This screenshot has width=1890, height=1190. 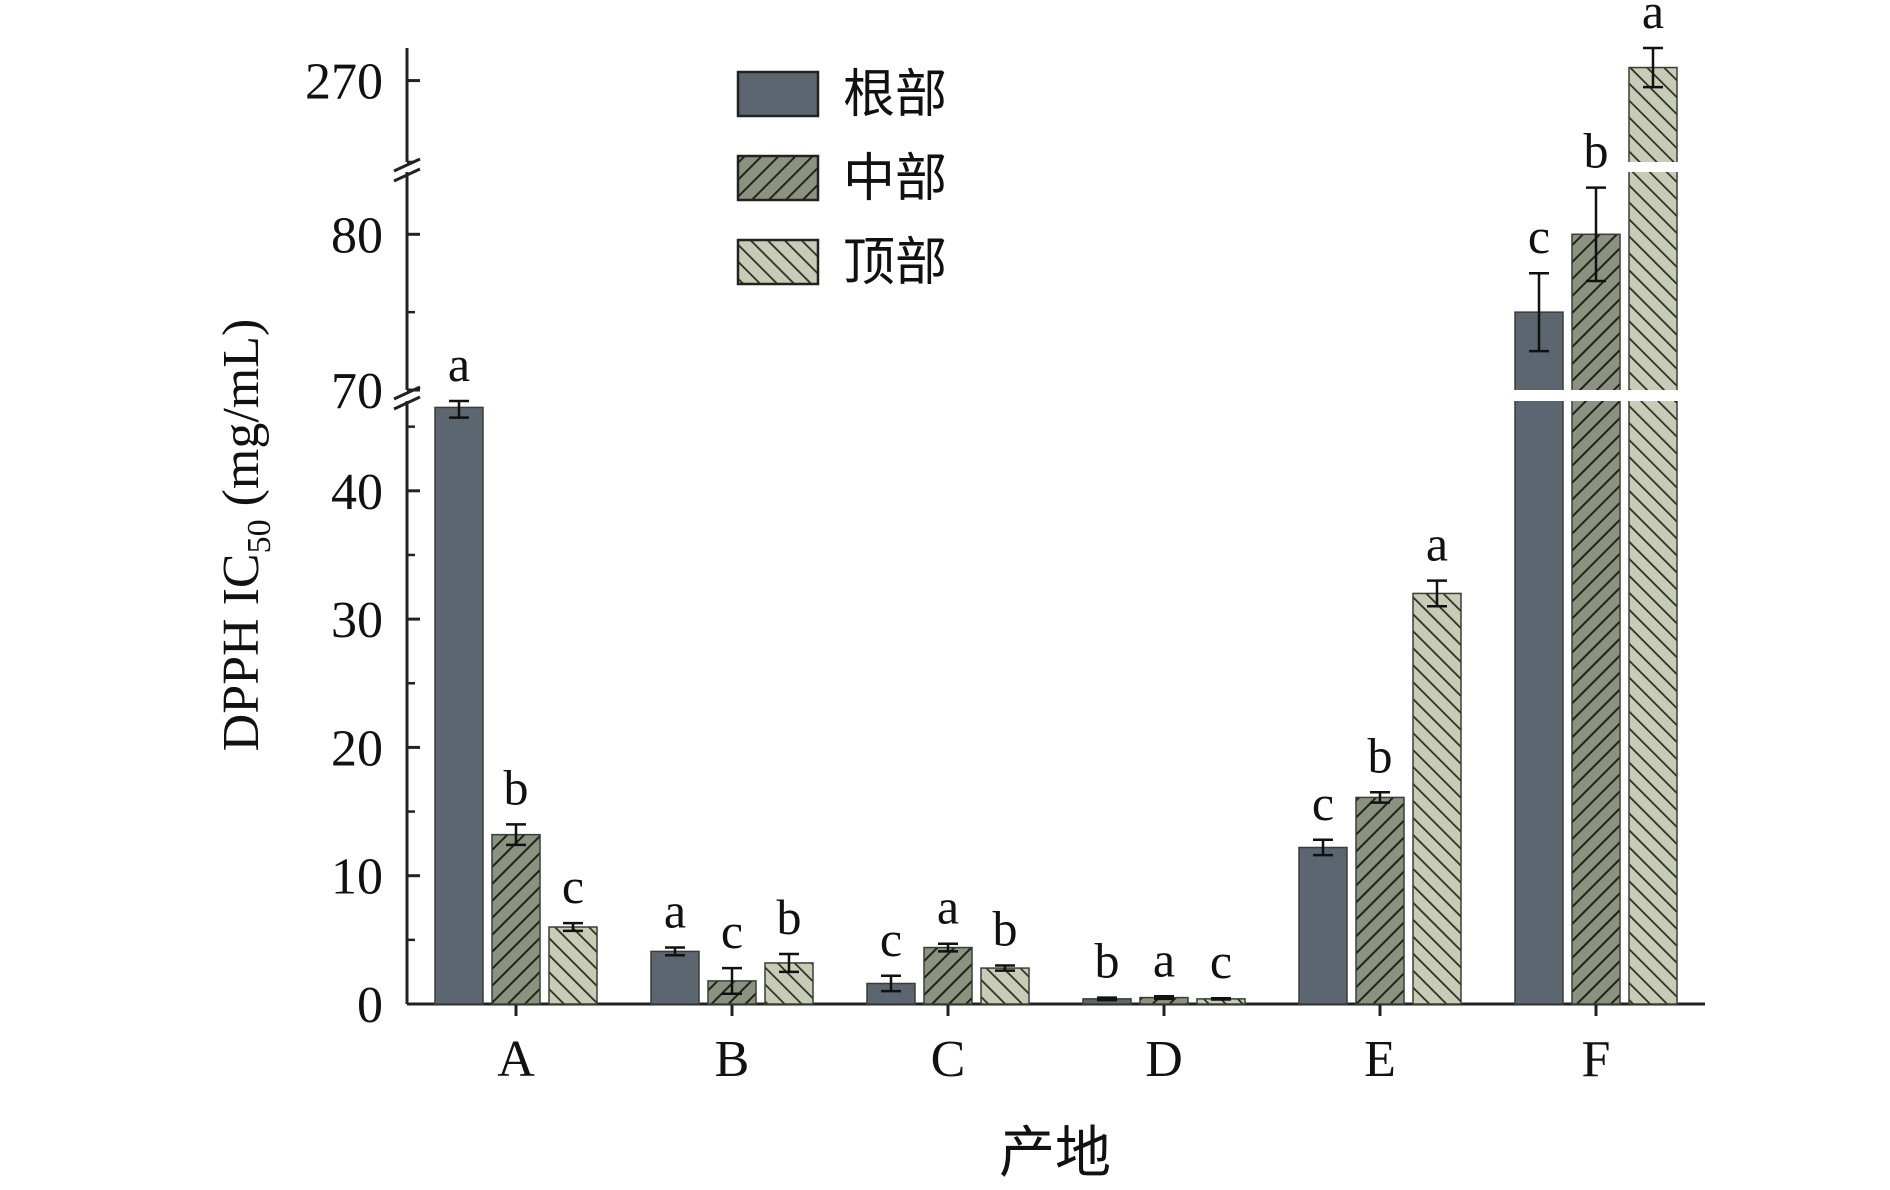 What do you see at coordinates (895, 179) in the screenshot?
I see `legend-label-中部: 中部` at bounding box center [895, 179].